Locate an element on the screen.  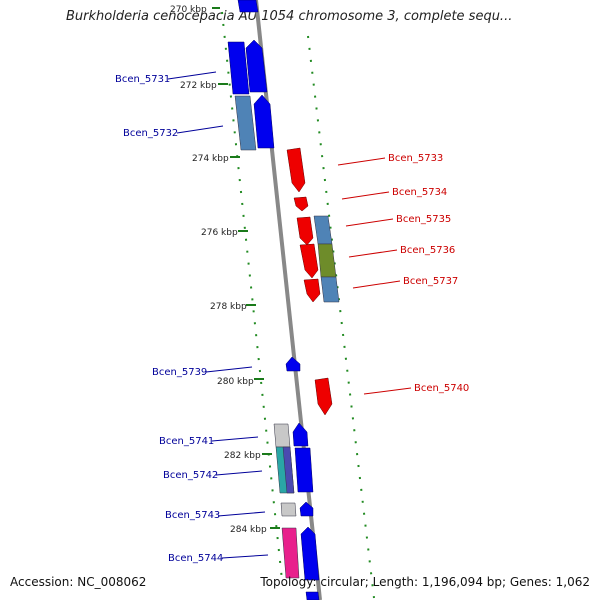
kbp-label-278: 278 kbp is located at coordinates (228, 307).